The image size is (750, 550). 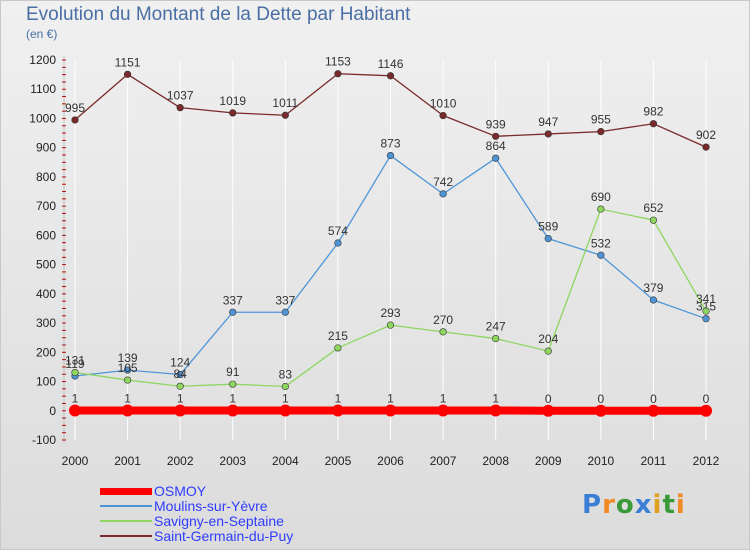 What do you see at coordinates (180, 461) in the screenshot?
I see `x-tick-label: 2002` at bounding box center [180, 461].